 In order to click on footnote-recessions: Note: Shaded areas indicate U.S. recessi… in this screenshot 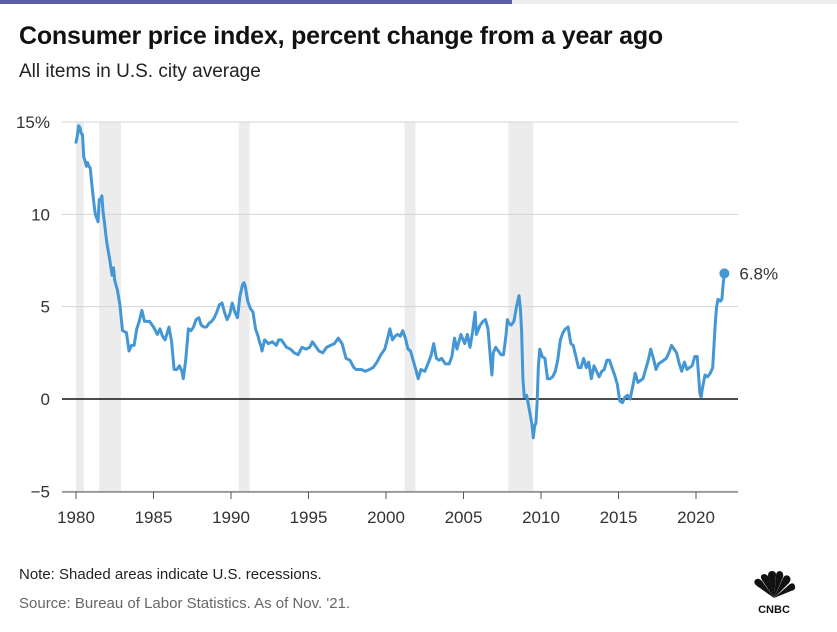, I will do `click(170, 574)`.